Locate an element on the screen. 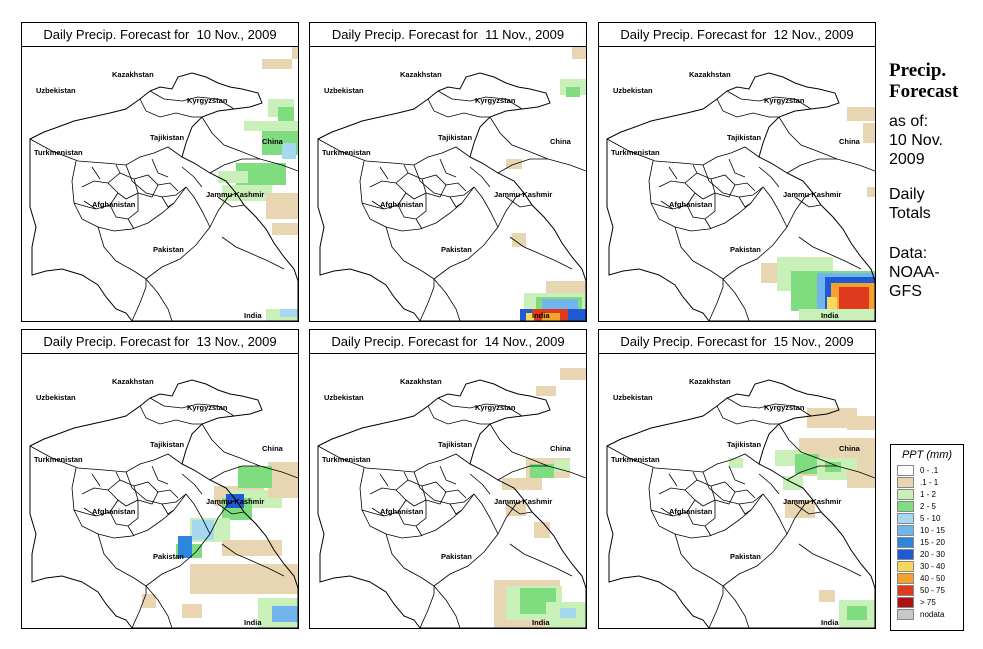  as-of-block: as of: 10 Nov. 2009 is located at coordinates (916, 140).